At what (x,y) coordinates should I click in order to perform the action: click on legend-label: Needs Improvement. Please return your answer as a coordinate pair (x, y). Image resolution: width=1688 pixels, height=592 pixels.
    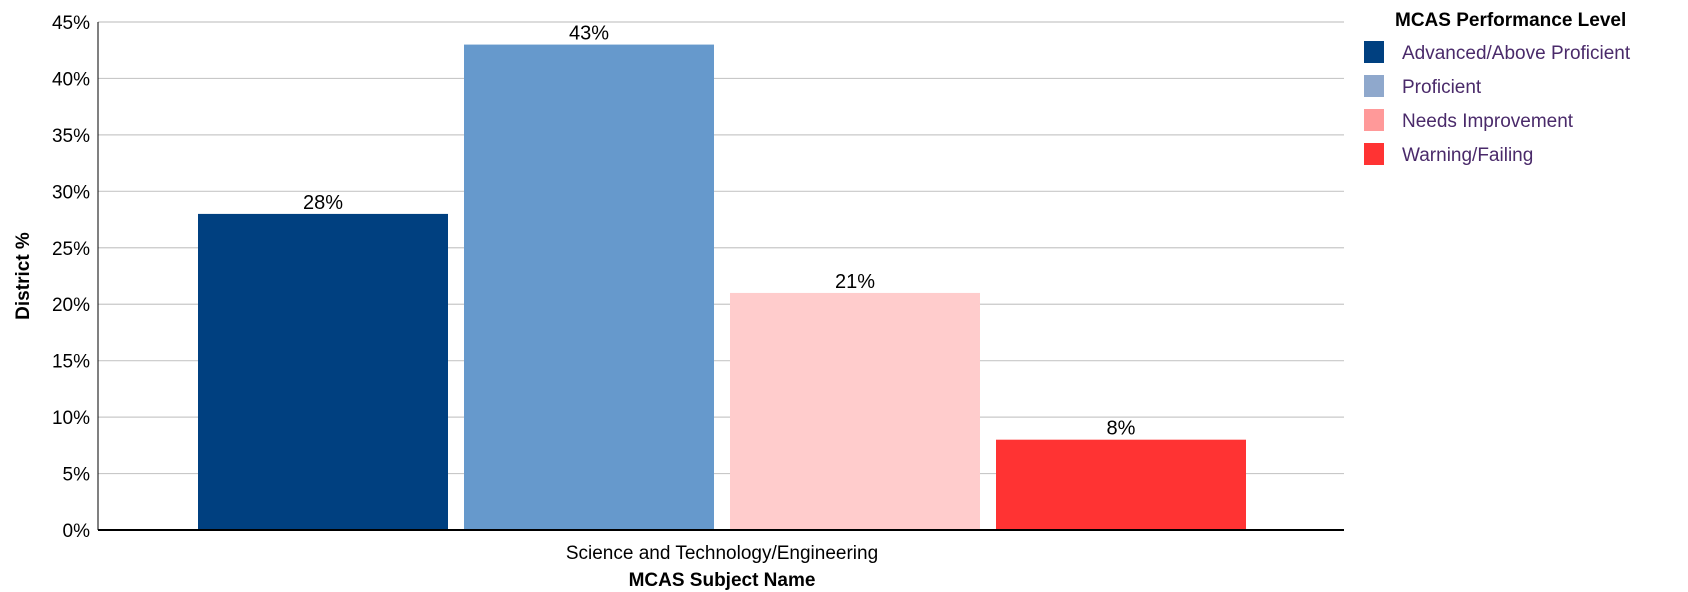
    Looking at the image, I should click on (1488, 121).